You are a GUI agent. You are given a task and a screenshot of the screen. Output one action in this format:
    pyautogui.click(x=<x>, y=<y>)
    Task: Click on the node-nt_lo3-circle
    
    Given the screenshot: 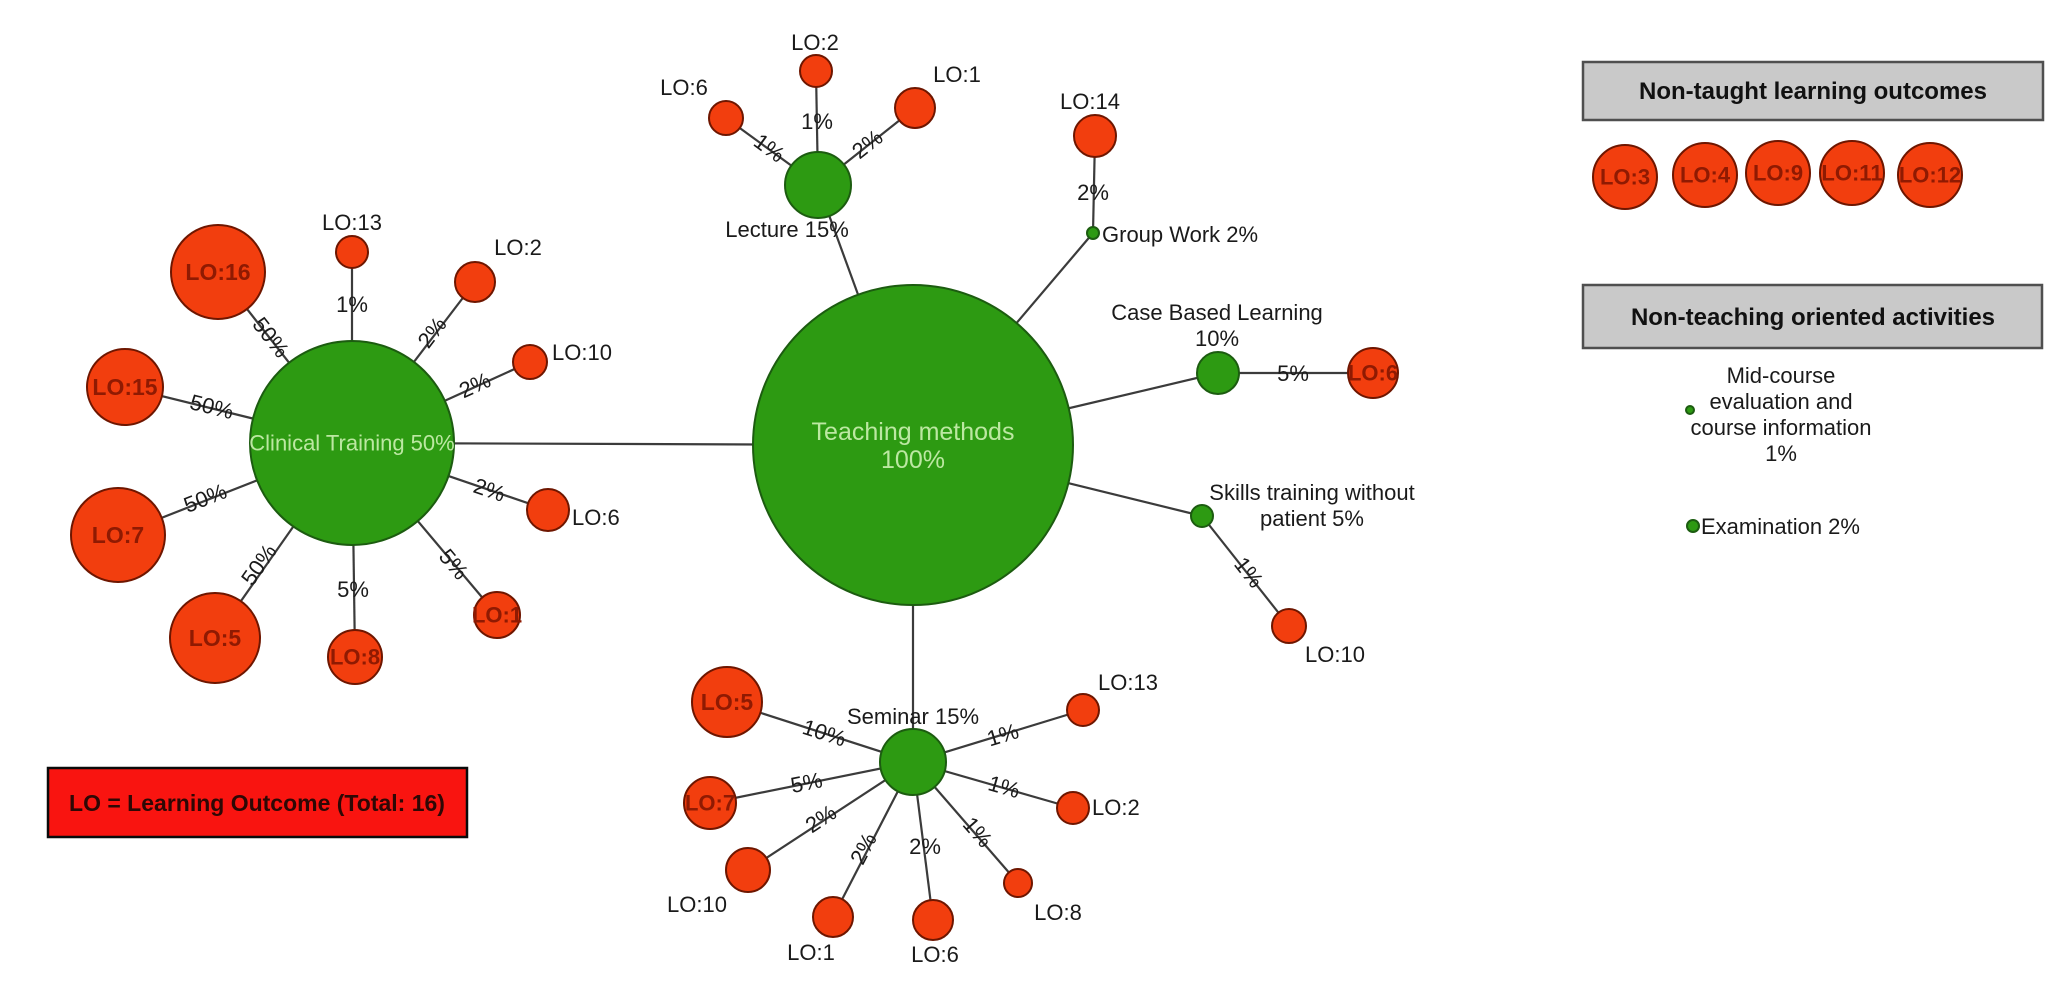 What is the action you would take?
    pyautogui.click(x=1625, y=177)
    